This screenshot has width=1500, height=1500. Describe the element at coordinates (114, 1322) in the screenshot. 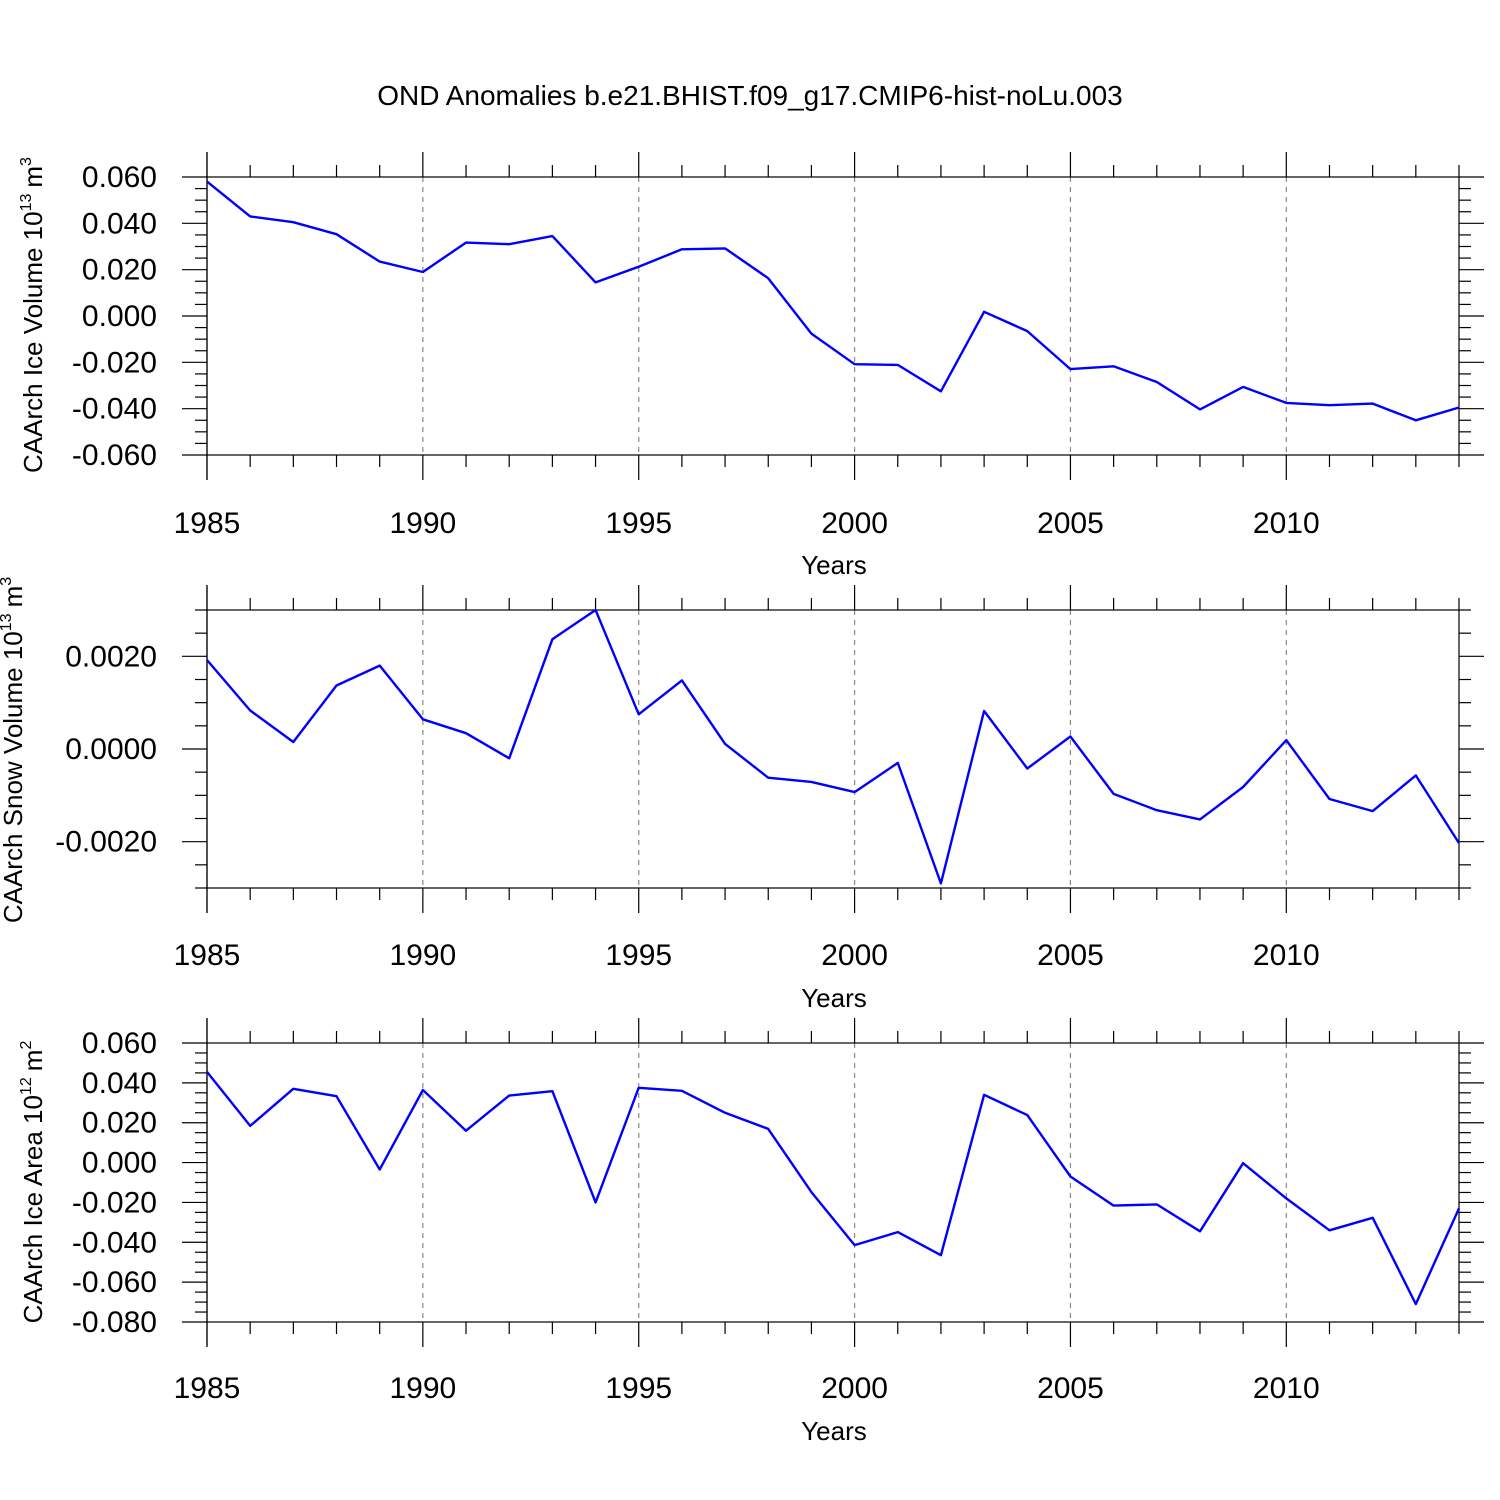

I see `y-tick-label: -0.080` at that location.